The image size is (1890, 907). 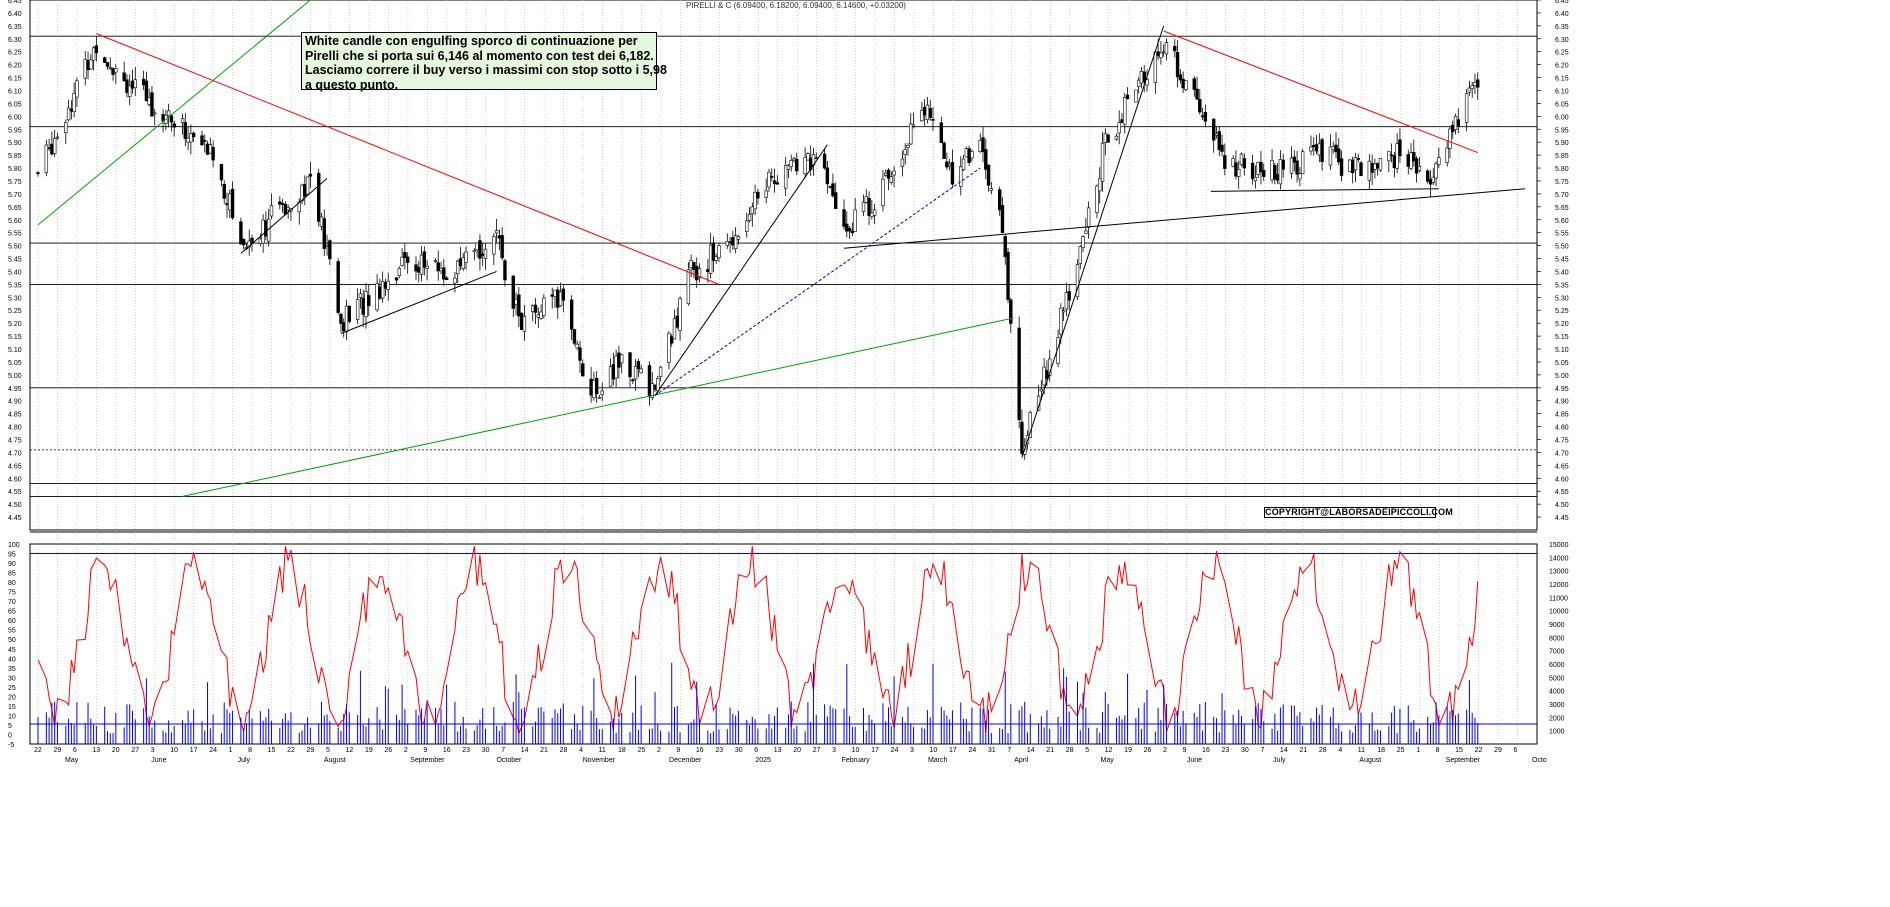 What do you see at coordinates (1087, 750) in the screenshot?
I see `date-tick-label: 5` at bounding box center [1087, 750].